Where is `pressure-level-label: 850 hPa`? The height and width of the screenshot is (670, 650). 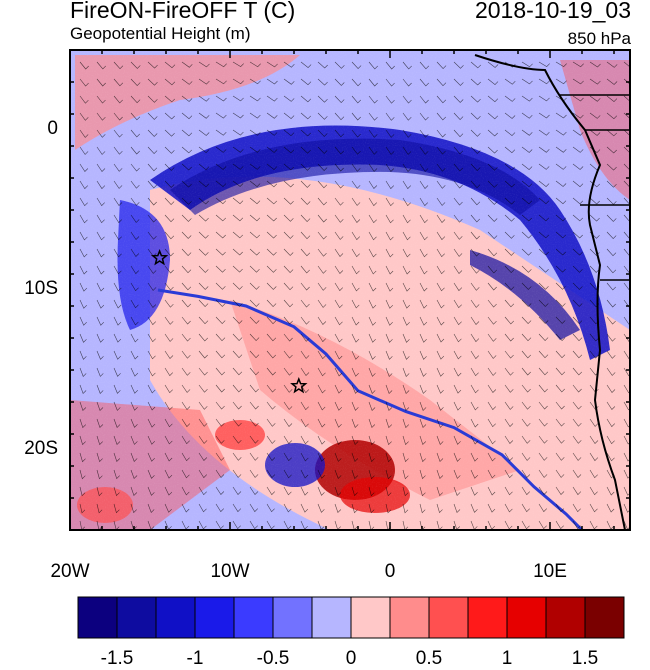
pressure-level-label: 850 hPa is located at coordinates (599, 38).